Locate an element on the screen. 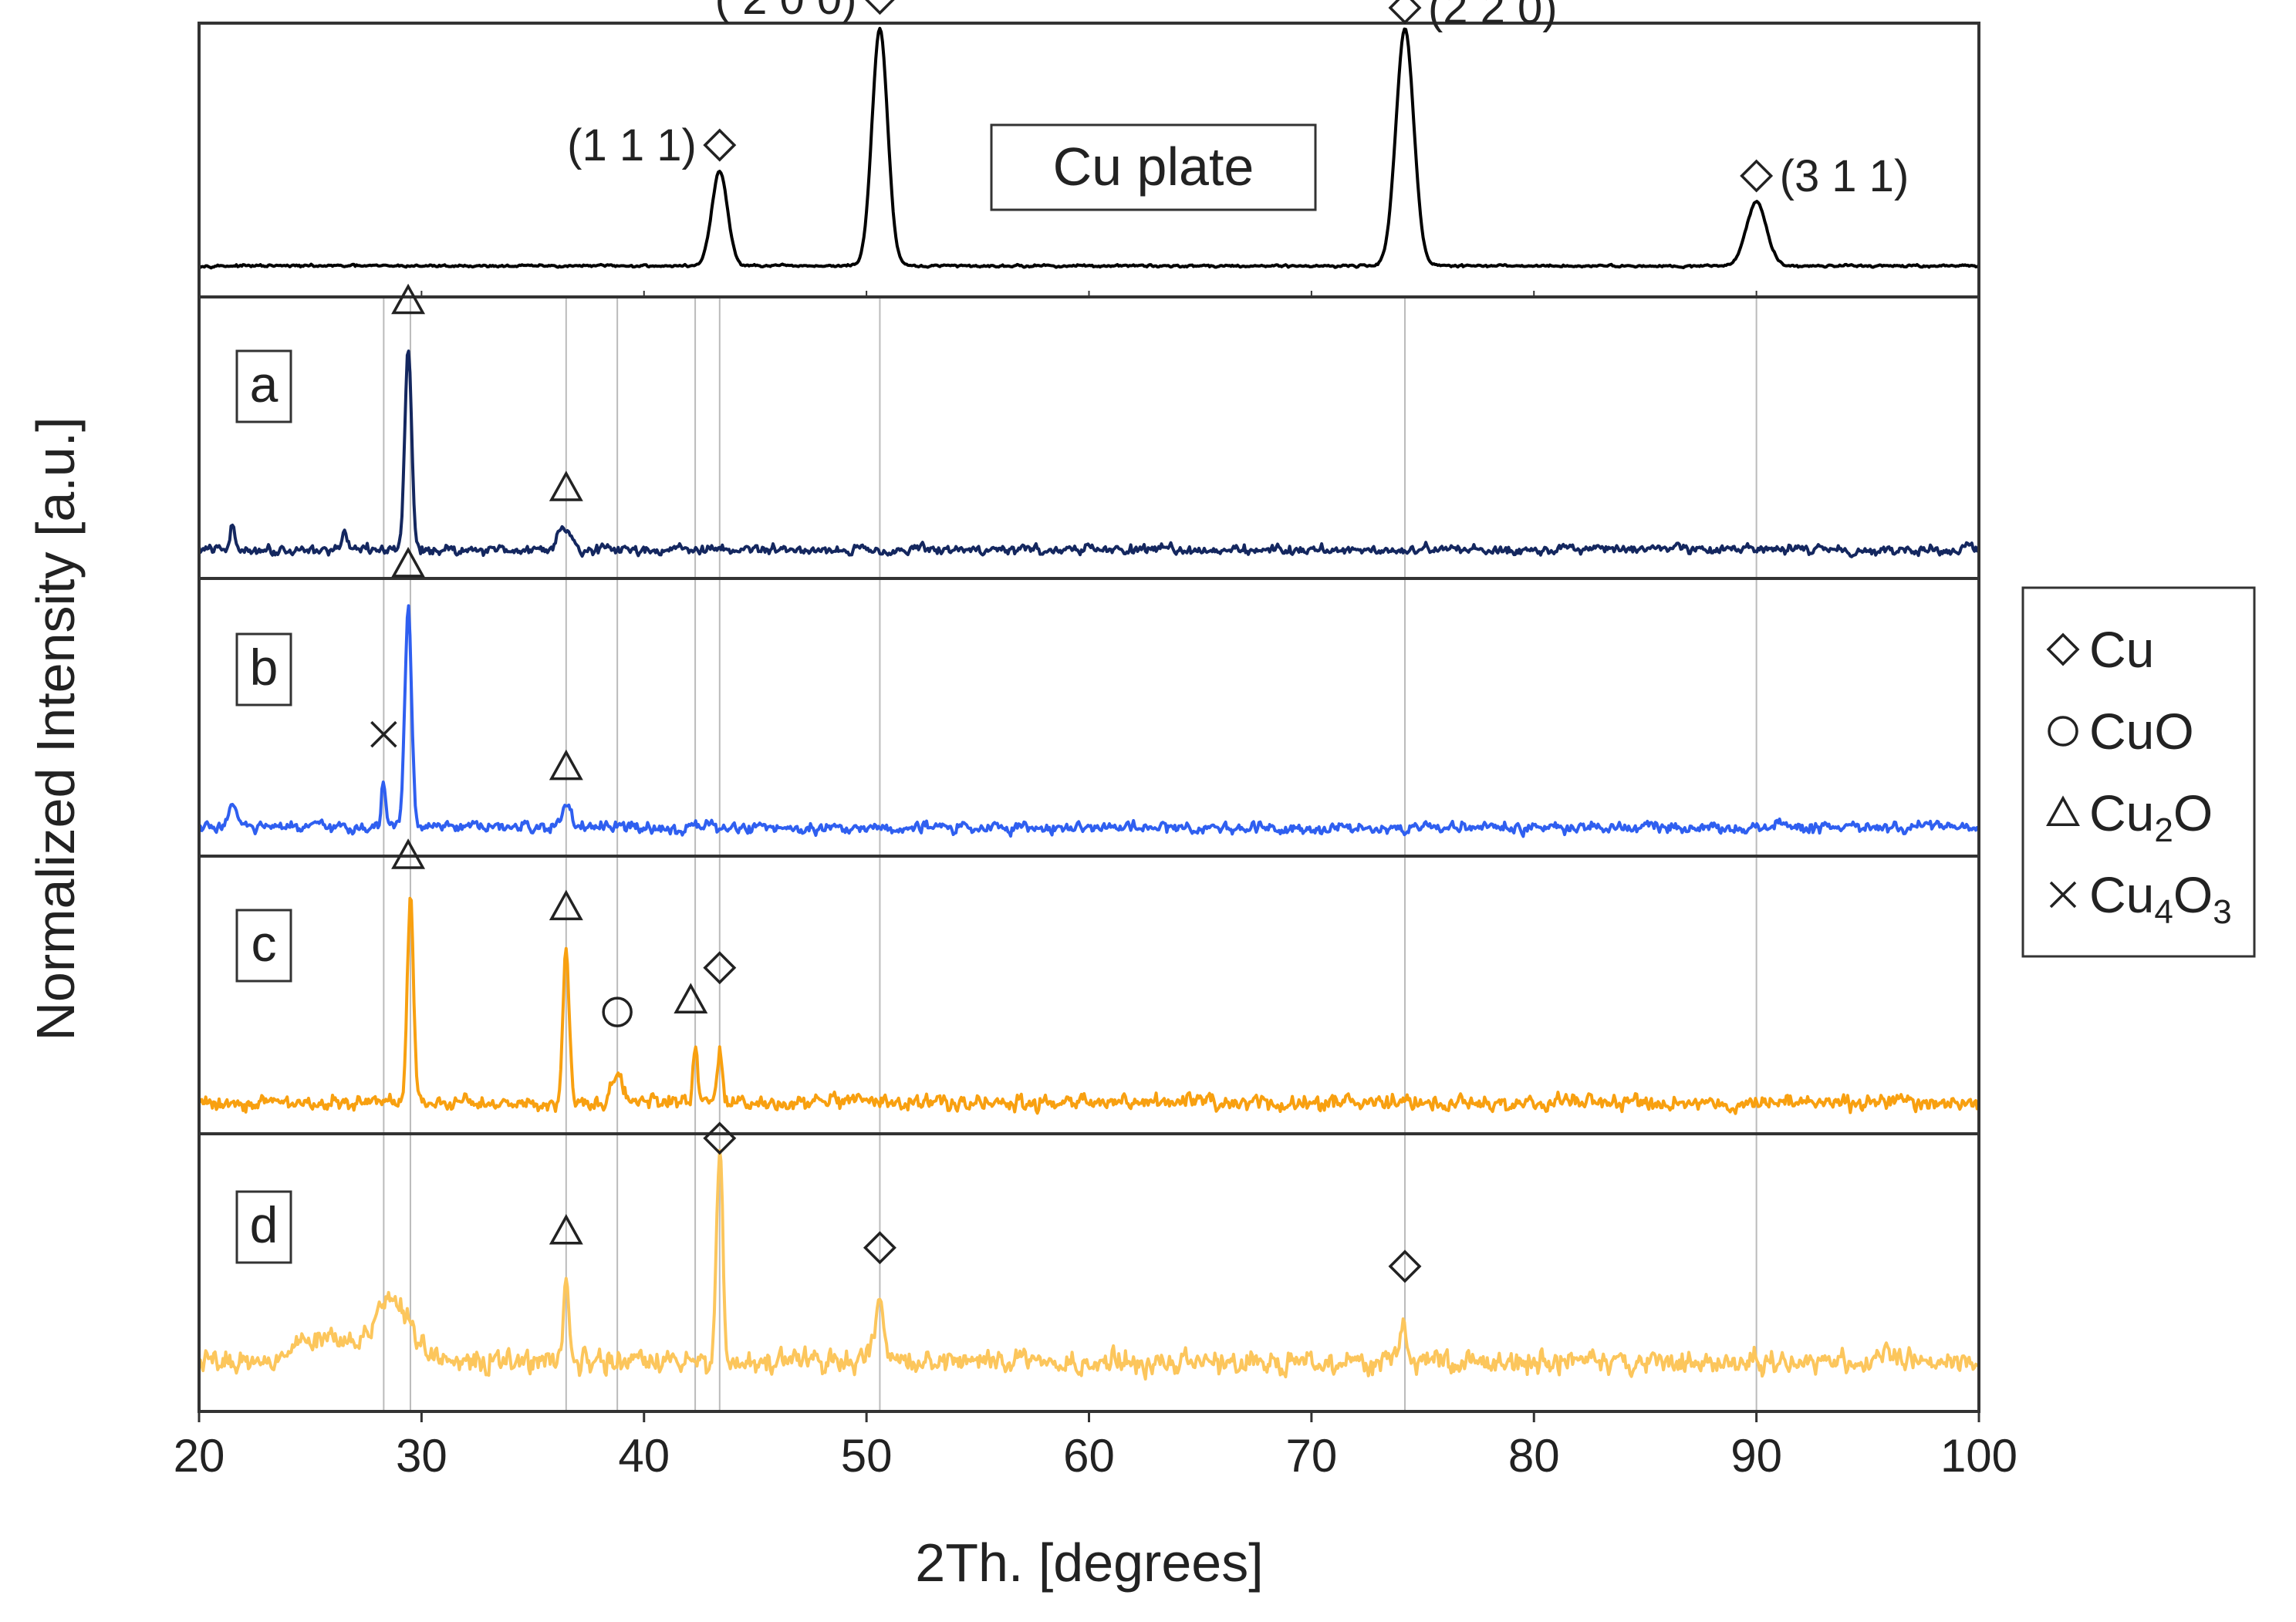 Image resolution: width=2296 pixels, height=1622 pixels. x-tick-label: 20 is located at coordinates (199, 1456).